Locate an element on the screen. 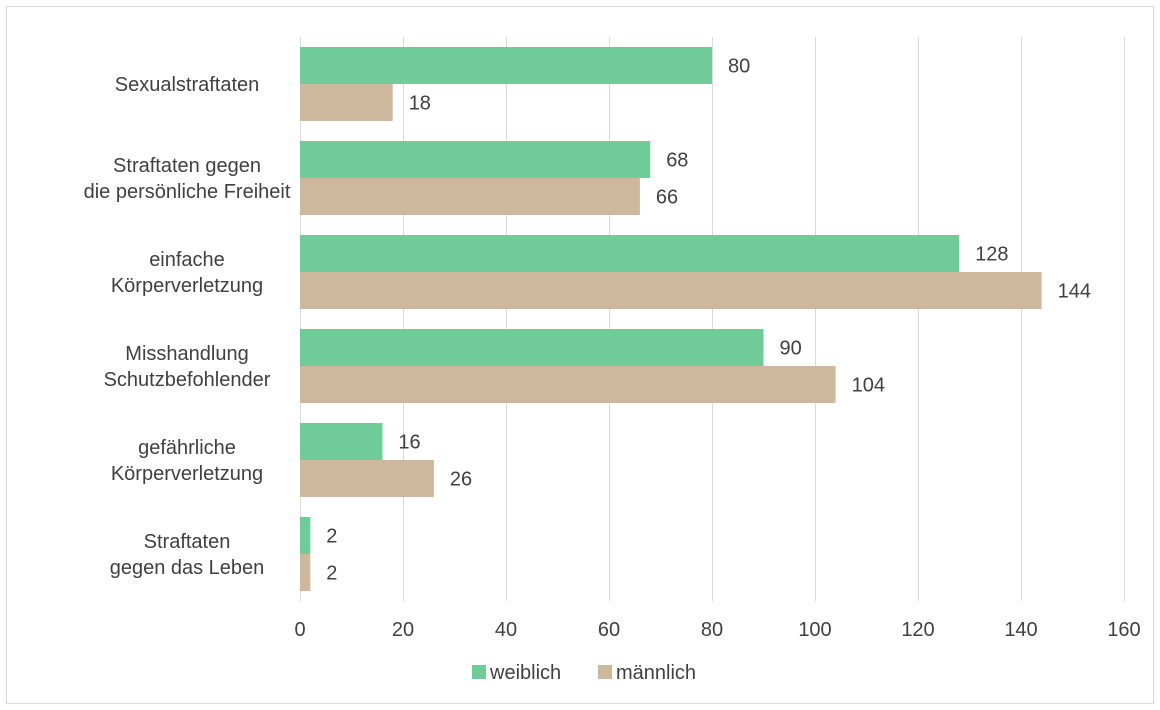 Image resolution: width=1160 pixels, height=710 pixels. data-label-männlich-3: 104 is located at coordinates (868, 386).